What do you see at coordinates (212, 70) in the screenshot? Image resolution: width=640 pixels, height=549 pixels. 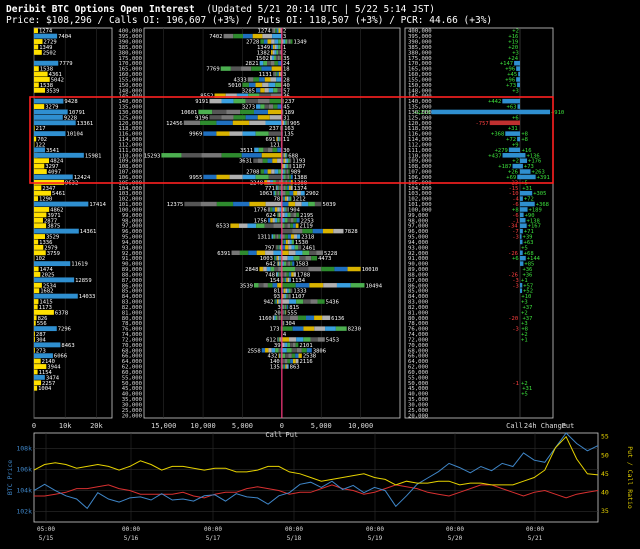 I see `center-call-value: 7769` at bounding box center [212, 70].